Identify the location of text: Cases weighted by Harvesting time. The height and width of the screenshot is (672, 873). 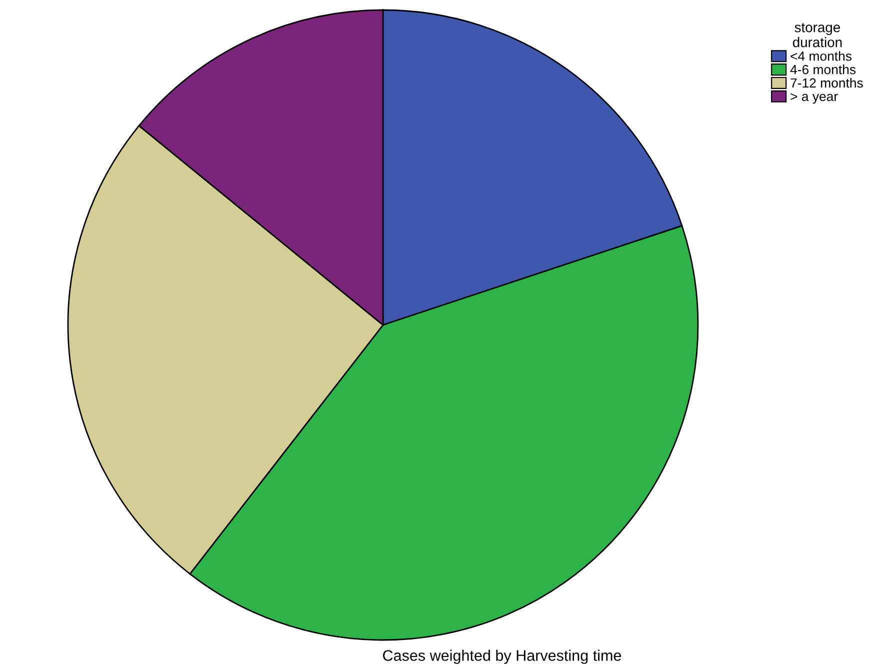
(502, 657).